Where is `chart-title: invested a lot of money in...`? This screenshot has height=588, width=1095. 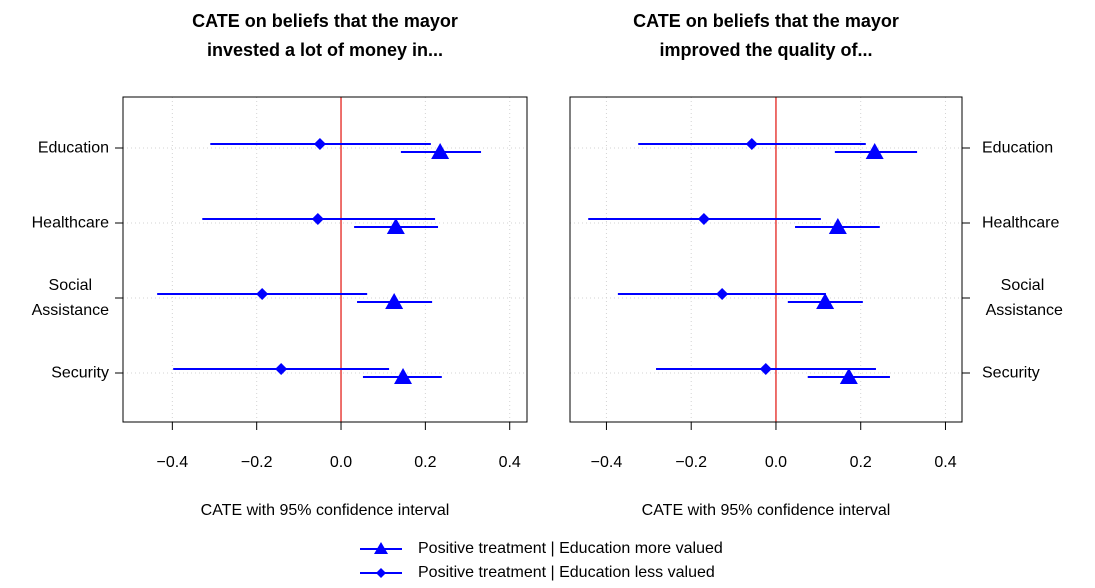 chart-title: invested a lot of money in... is located at coordinates (325, 50).